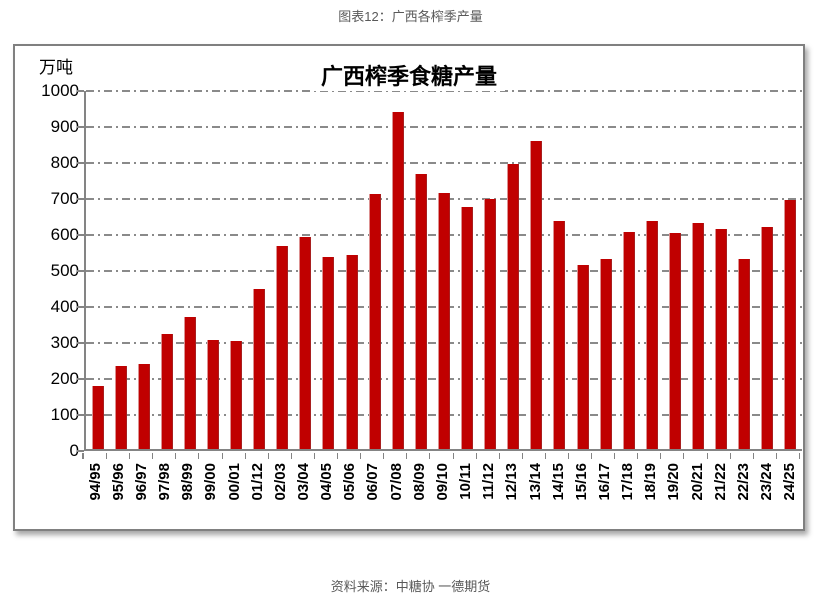 The image size is (821, 599). I want to click on y-tick-label: 300, so click(64, 342).